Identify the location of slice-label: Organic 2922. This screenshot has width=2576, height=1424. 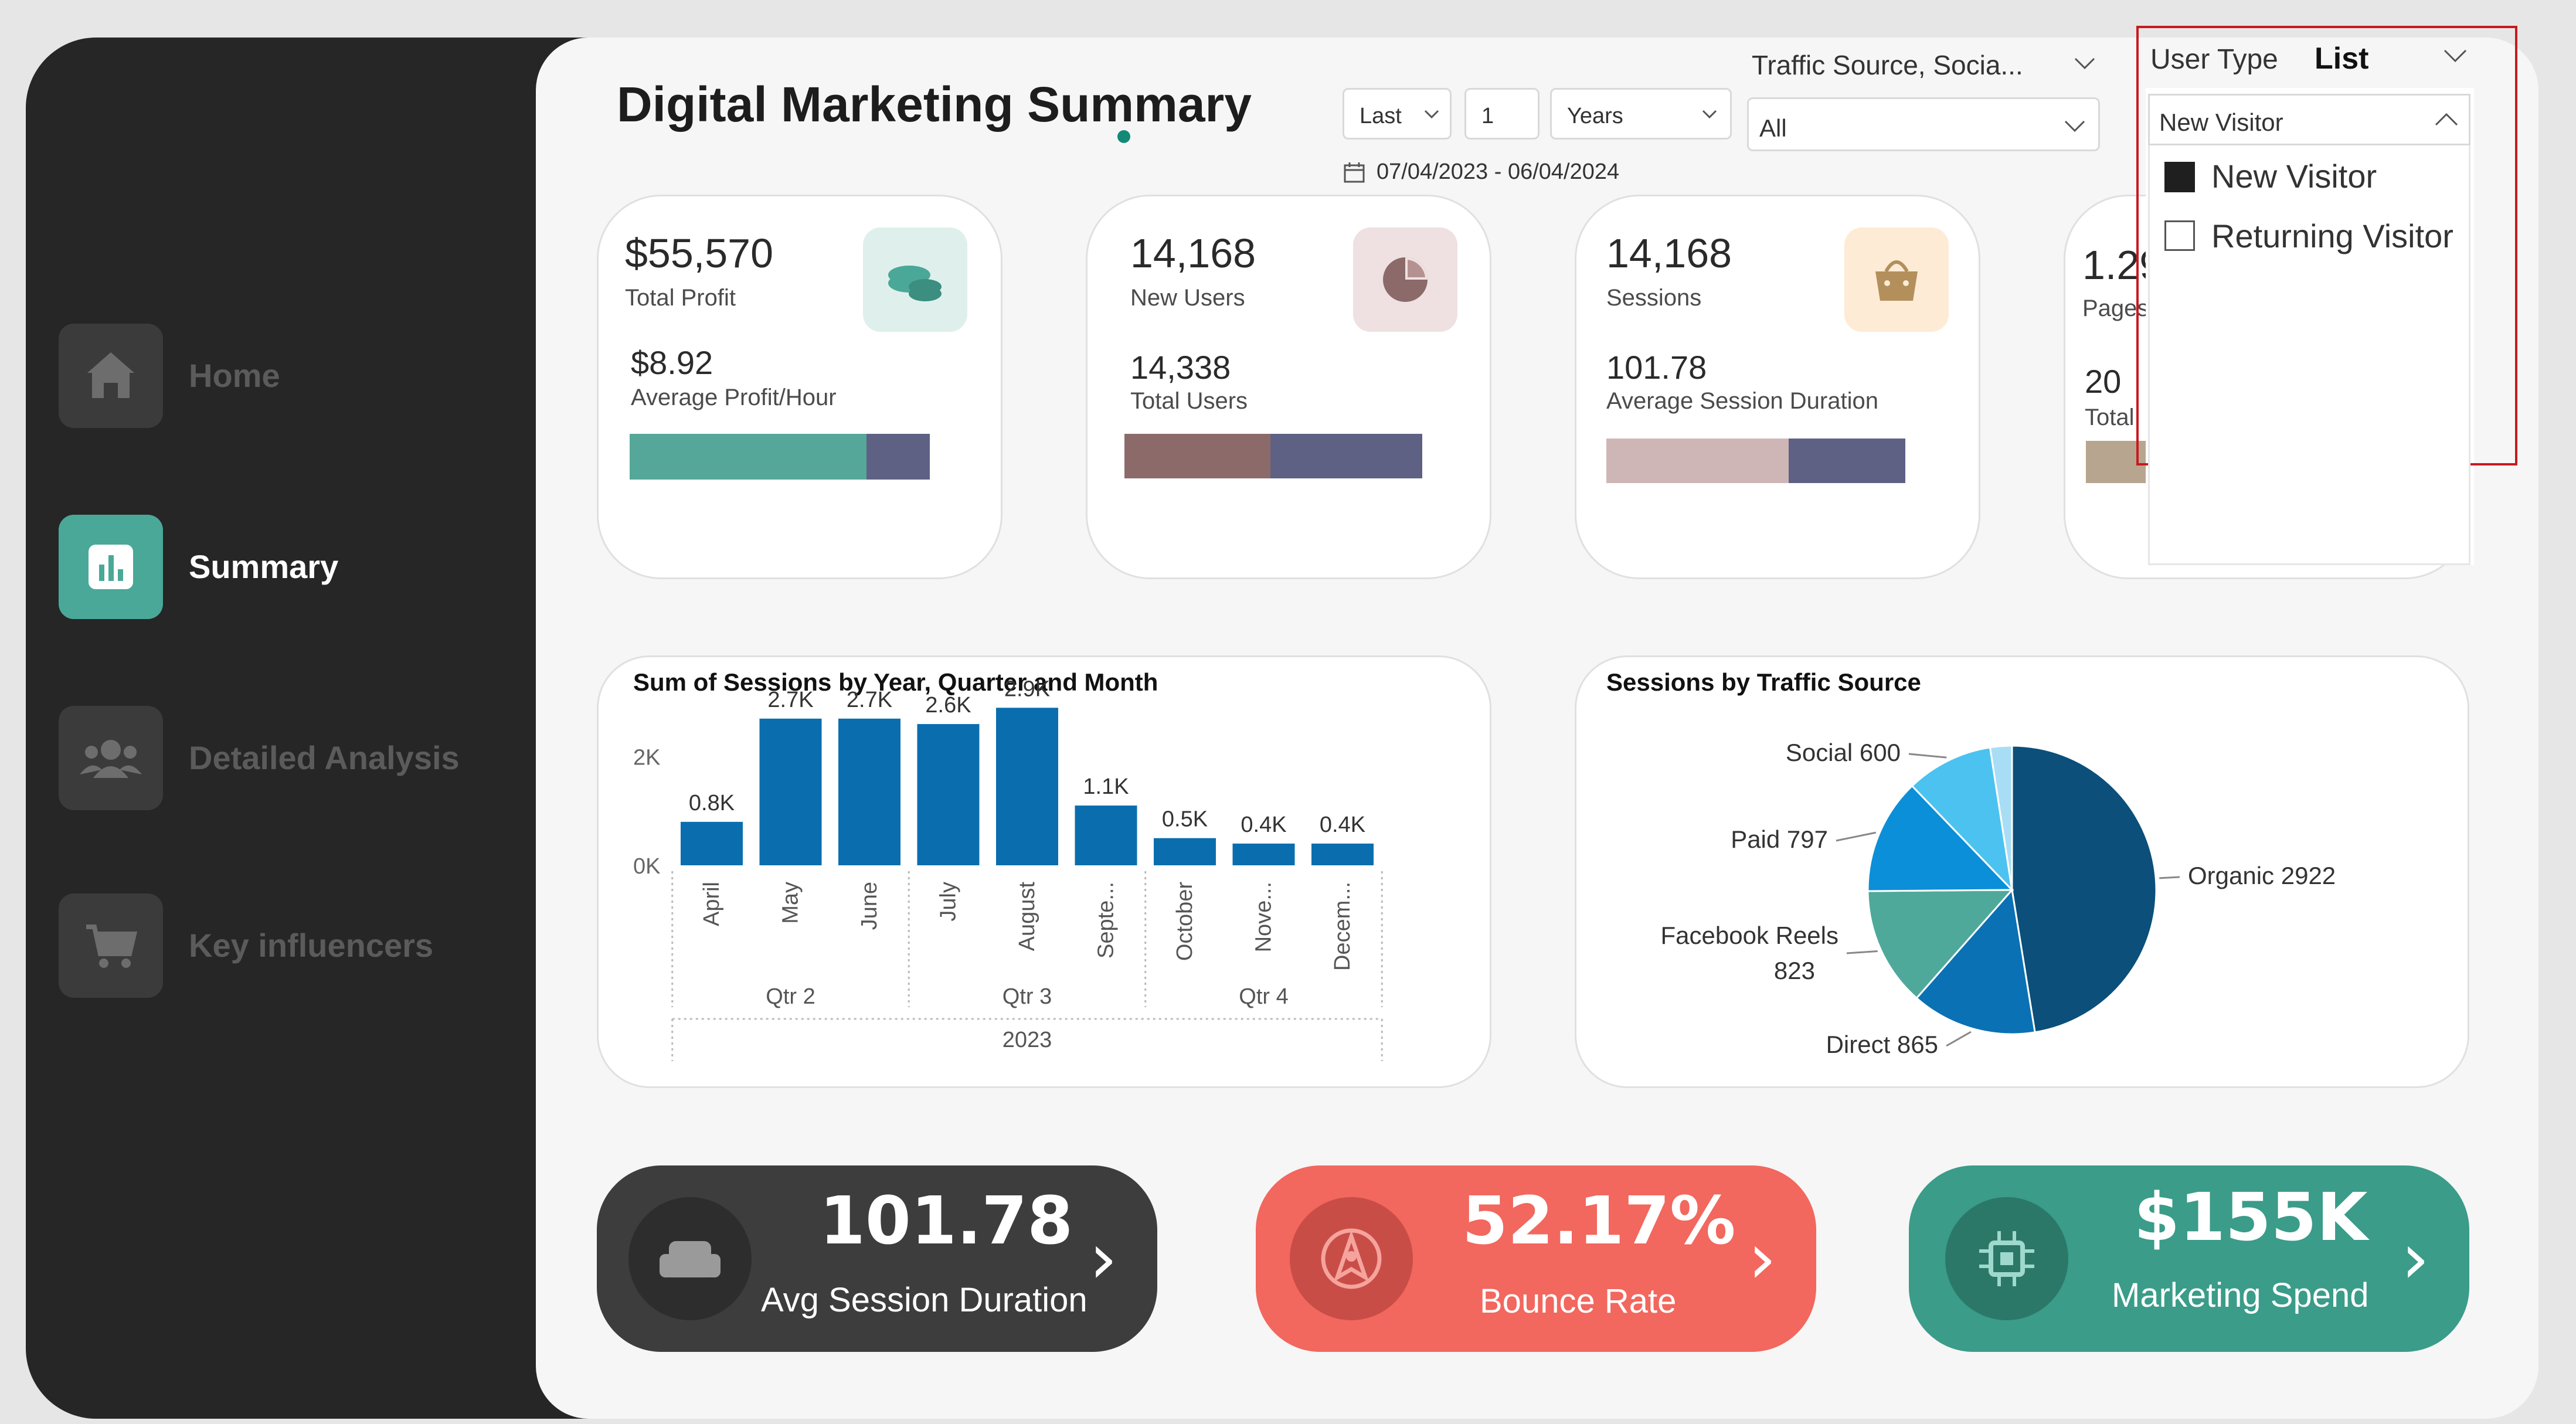
(2262, 875).